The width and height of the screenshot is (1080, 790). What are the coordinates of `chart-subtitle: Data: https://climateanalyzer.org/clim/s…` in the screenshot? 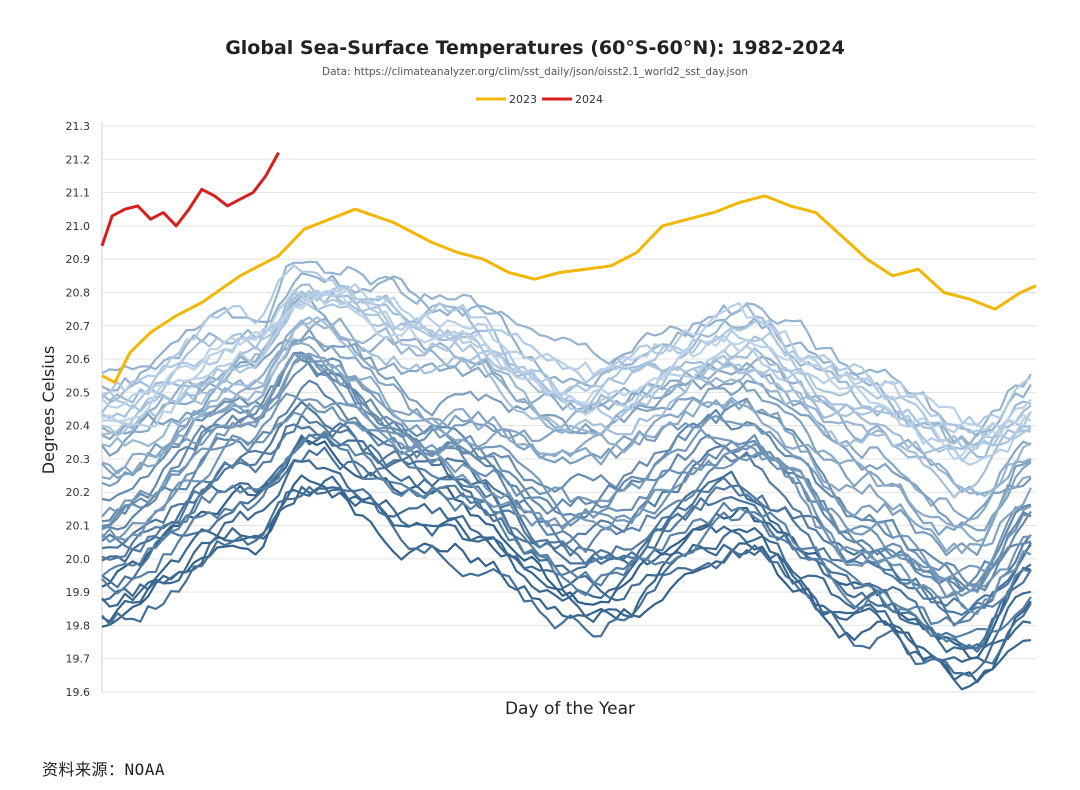 It's located at (535, 72).